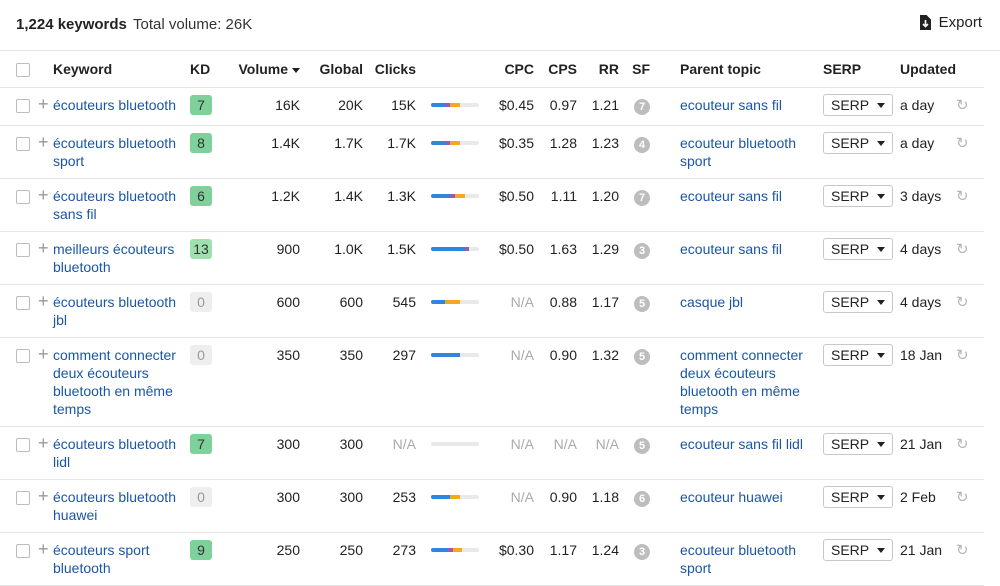 The width and height of the screenshot is (1000, 586). I want to click on clicks-value: N/A, so click(389, 453).